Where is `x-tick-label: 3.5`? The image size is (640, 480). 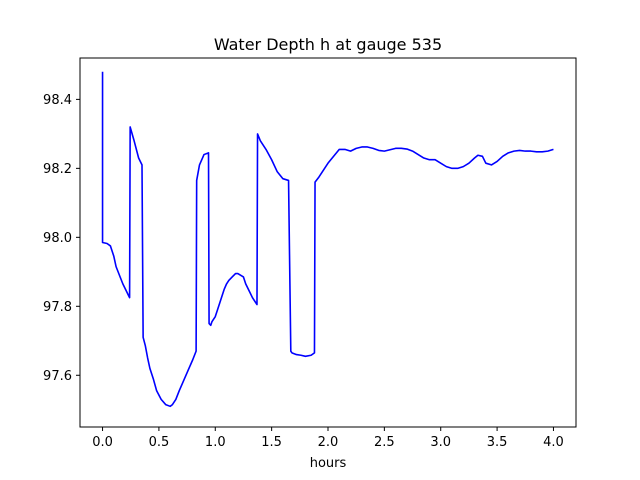
x-tick-label: 3.5 is located at coordinates (497, 442).